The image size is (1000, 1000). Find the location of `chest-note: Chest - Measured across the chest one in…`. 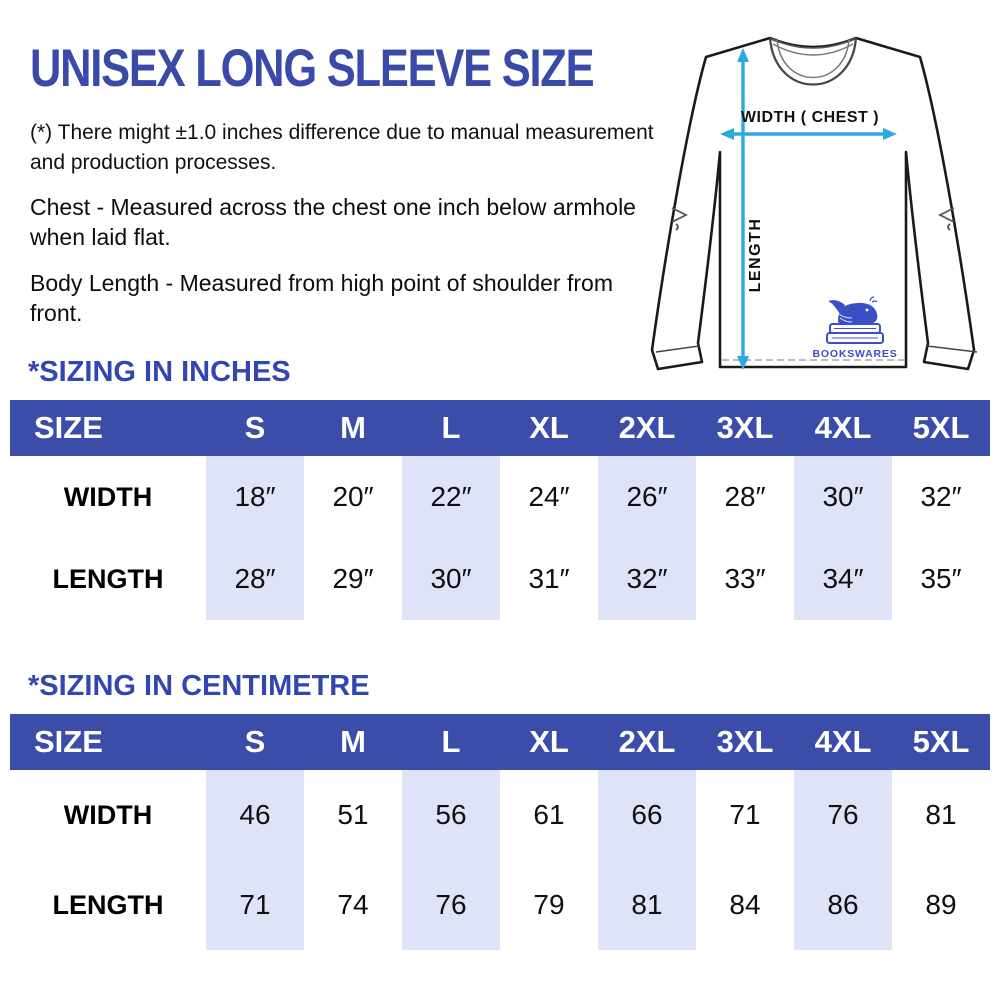

chest-note: Chest - Measured across the chest one in… is located at coordinates (333, 222).